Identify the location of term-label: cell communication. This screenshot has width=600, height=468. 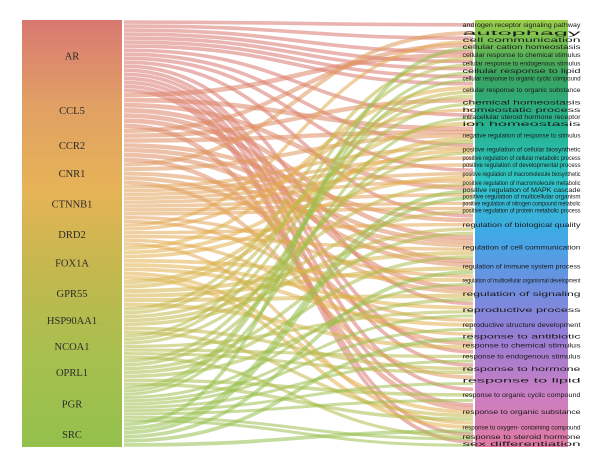
(522, 40).